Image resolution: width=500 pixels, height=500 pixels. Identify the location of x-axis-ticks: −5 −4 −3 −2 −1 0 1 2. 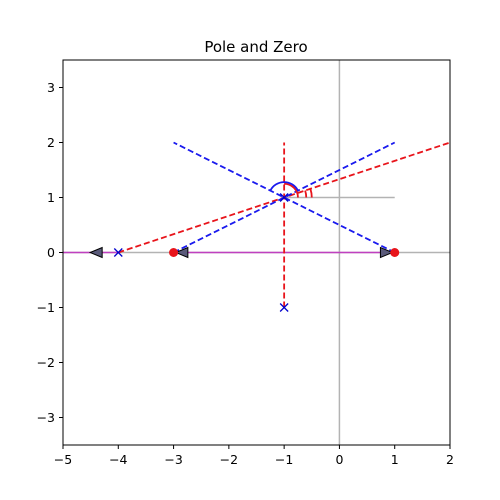
(254, 456).